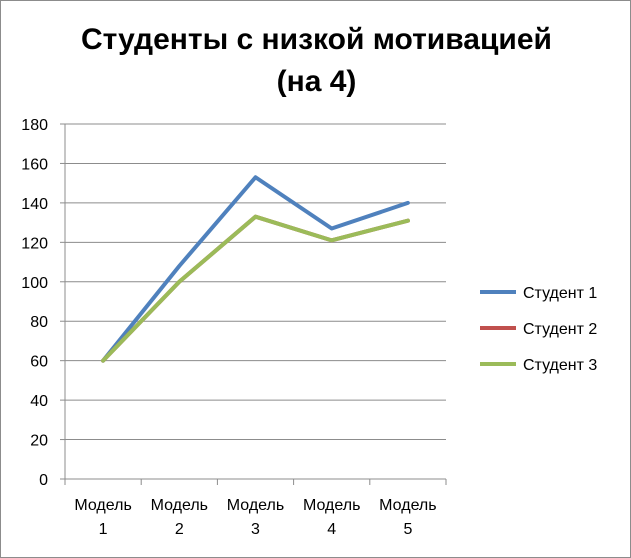  What do you see at coordinates (39, 322) in the screenshot?
I see `y-tick-label: 80` at bounding box center [39, 322].